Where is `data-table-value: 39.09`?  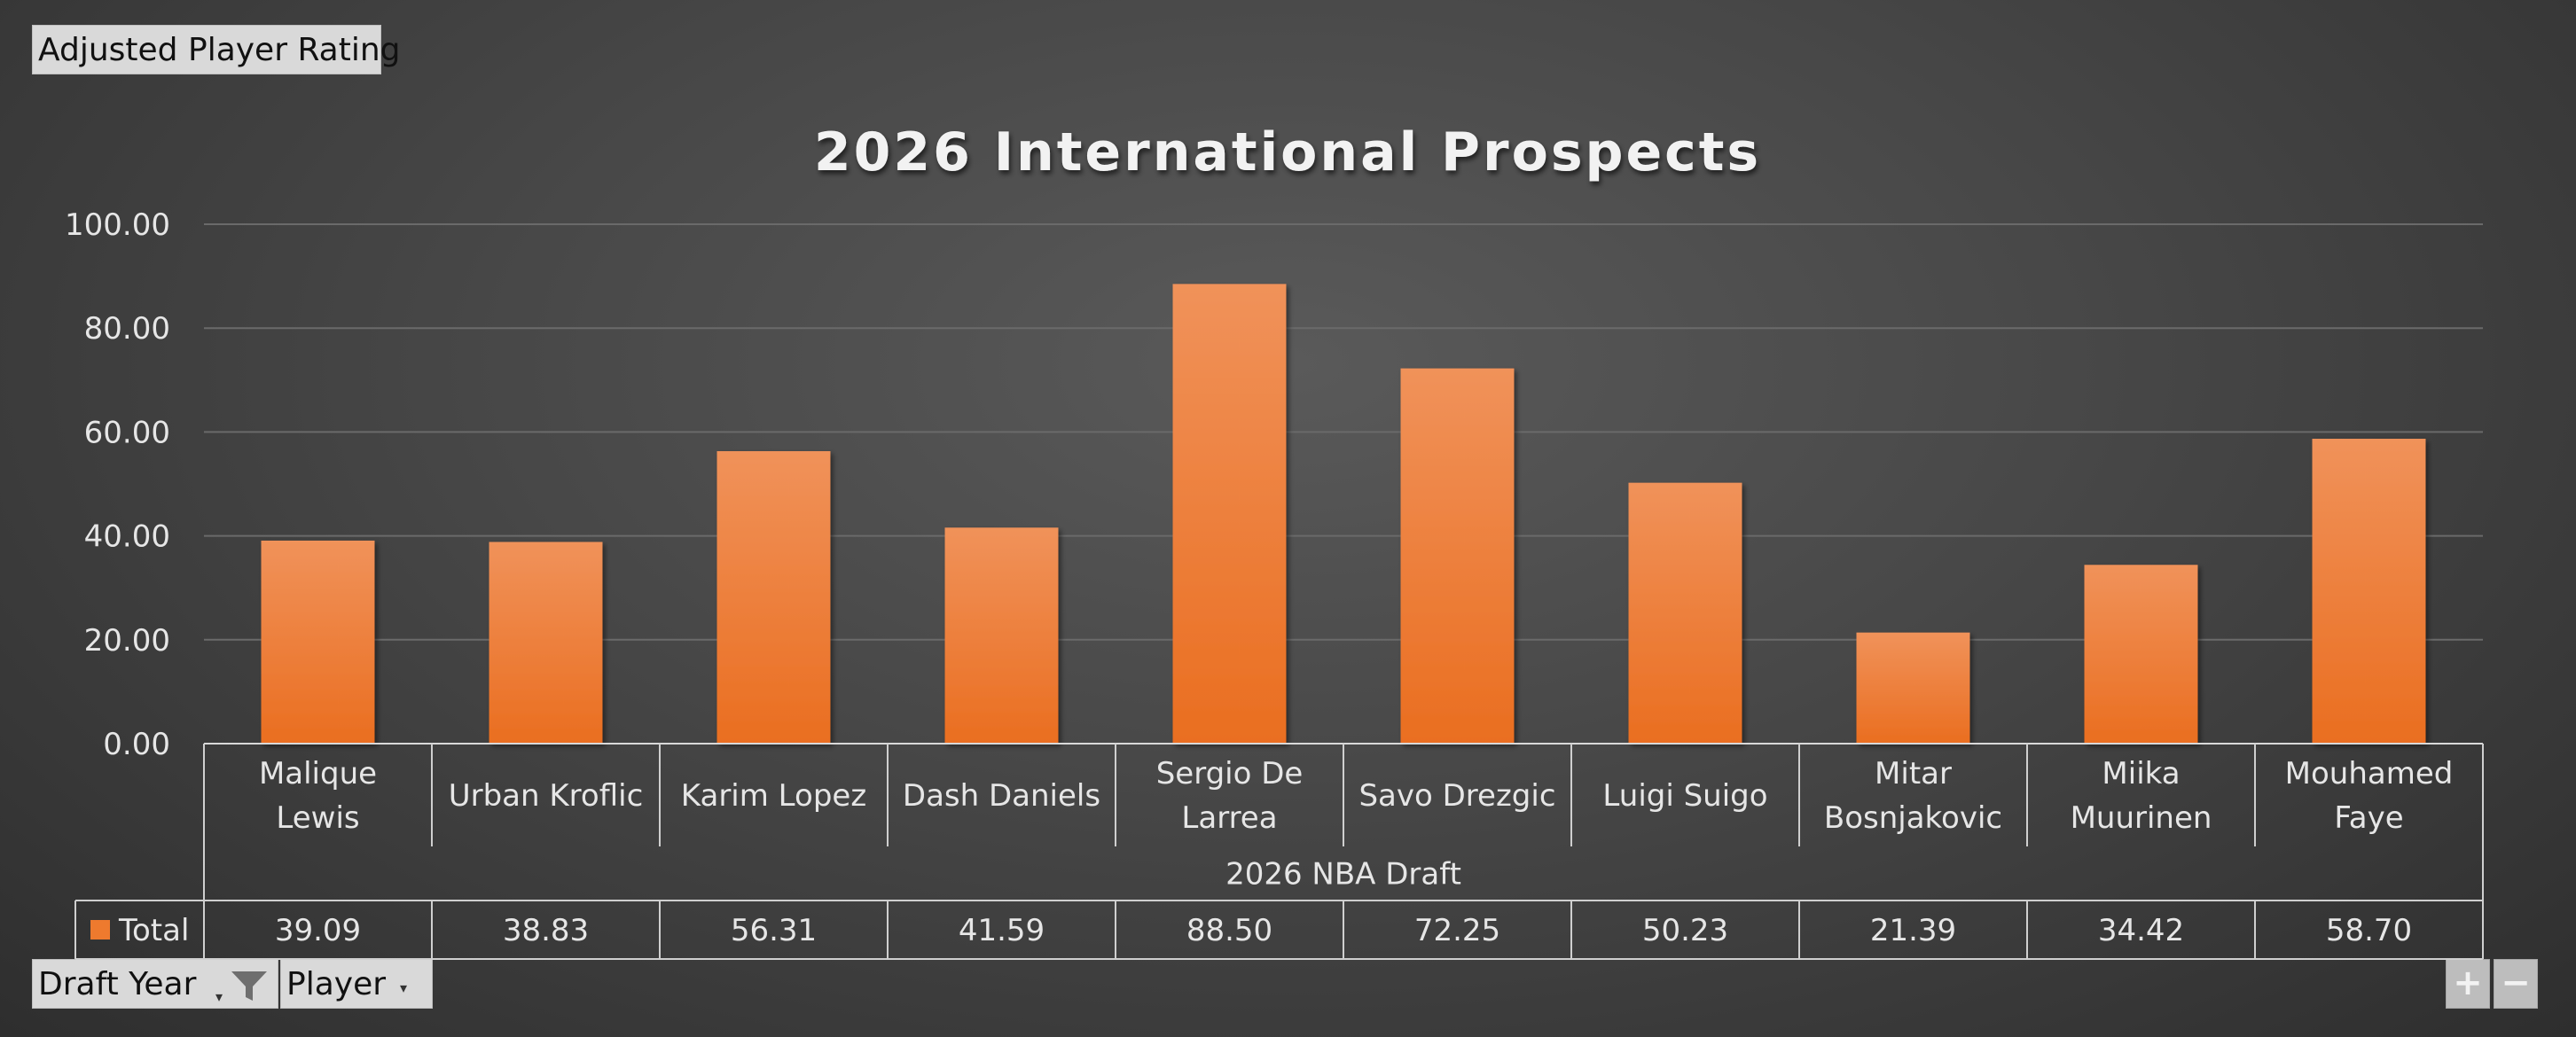
data-table-value: 39.09 is located at coordinates (318, 930).